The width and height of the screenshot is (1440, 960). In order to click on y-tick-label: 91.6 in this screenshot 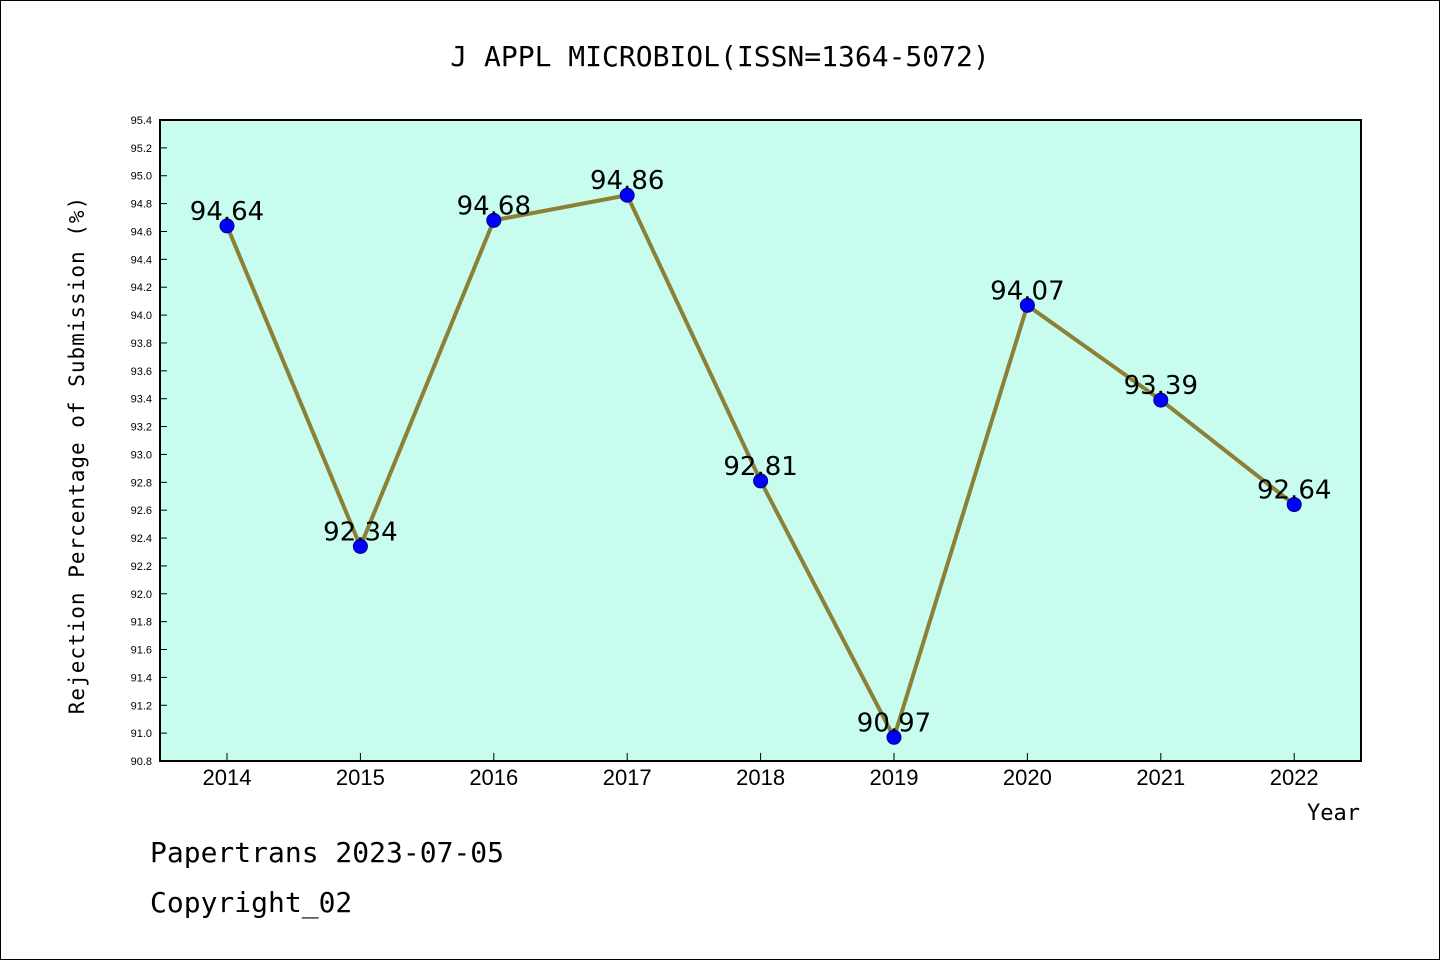, I will do `click(141, 651)`.